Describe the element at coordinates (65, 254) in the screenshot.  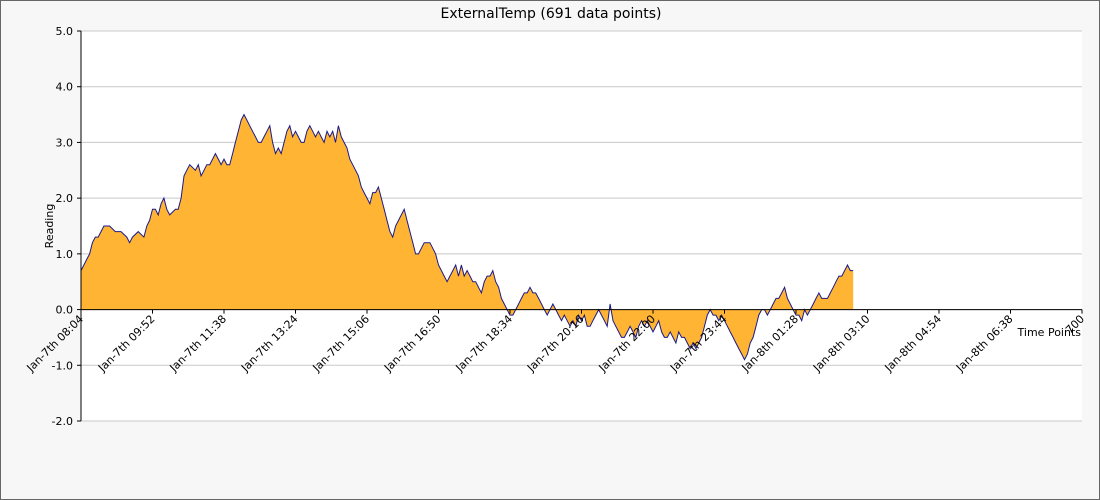
I see `y-tick-label: 1.0` at that location.